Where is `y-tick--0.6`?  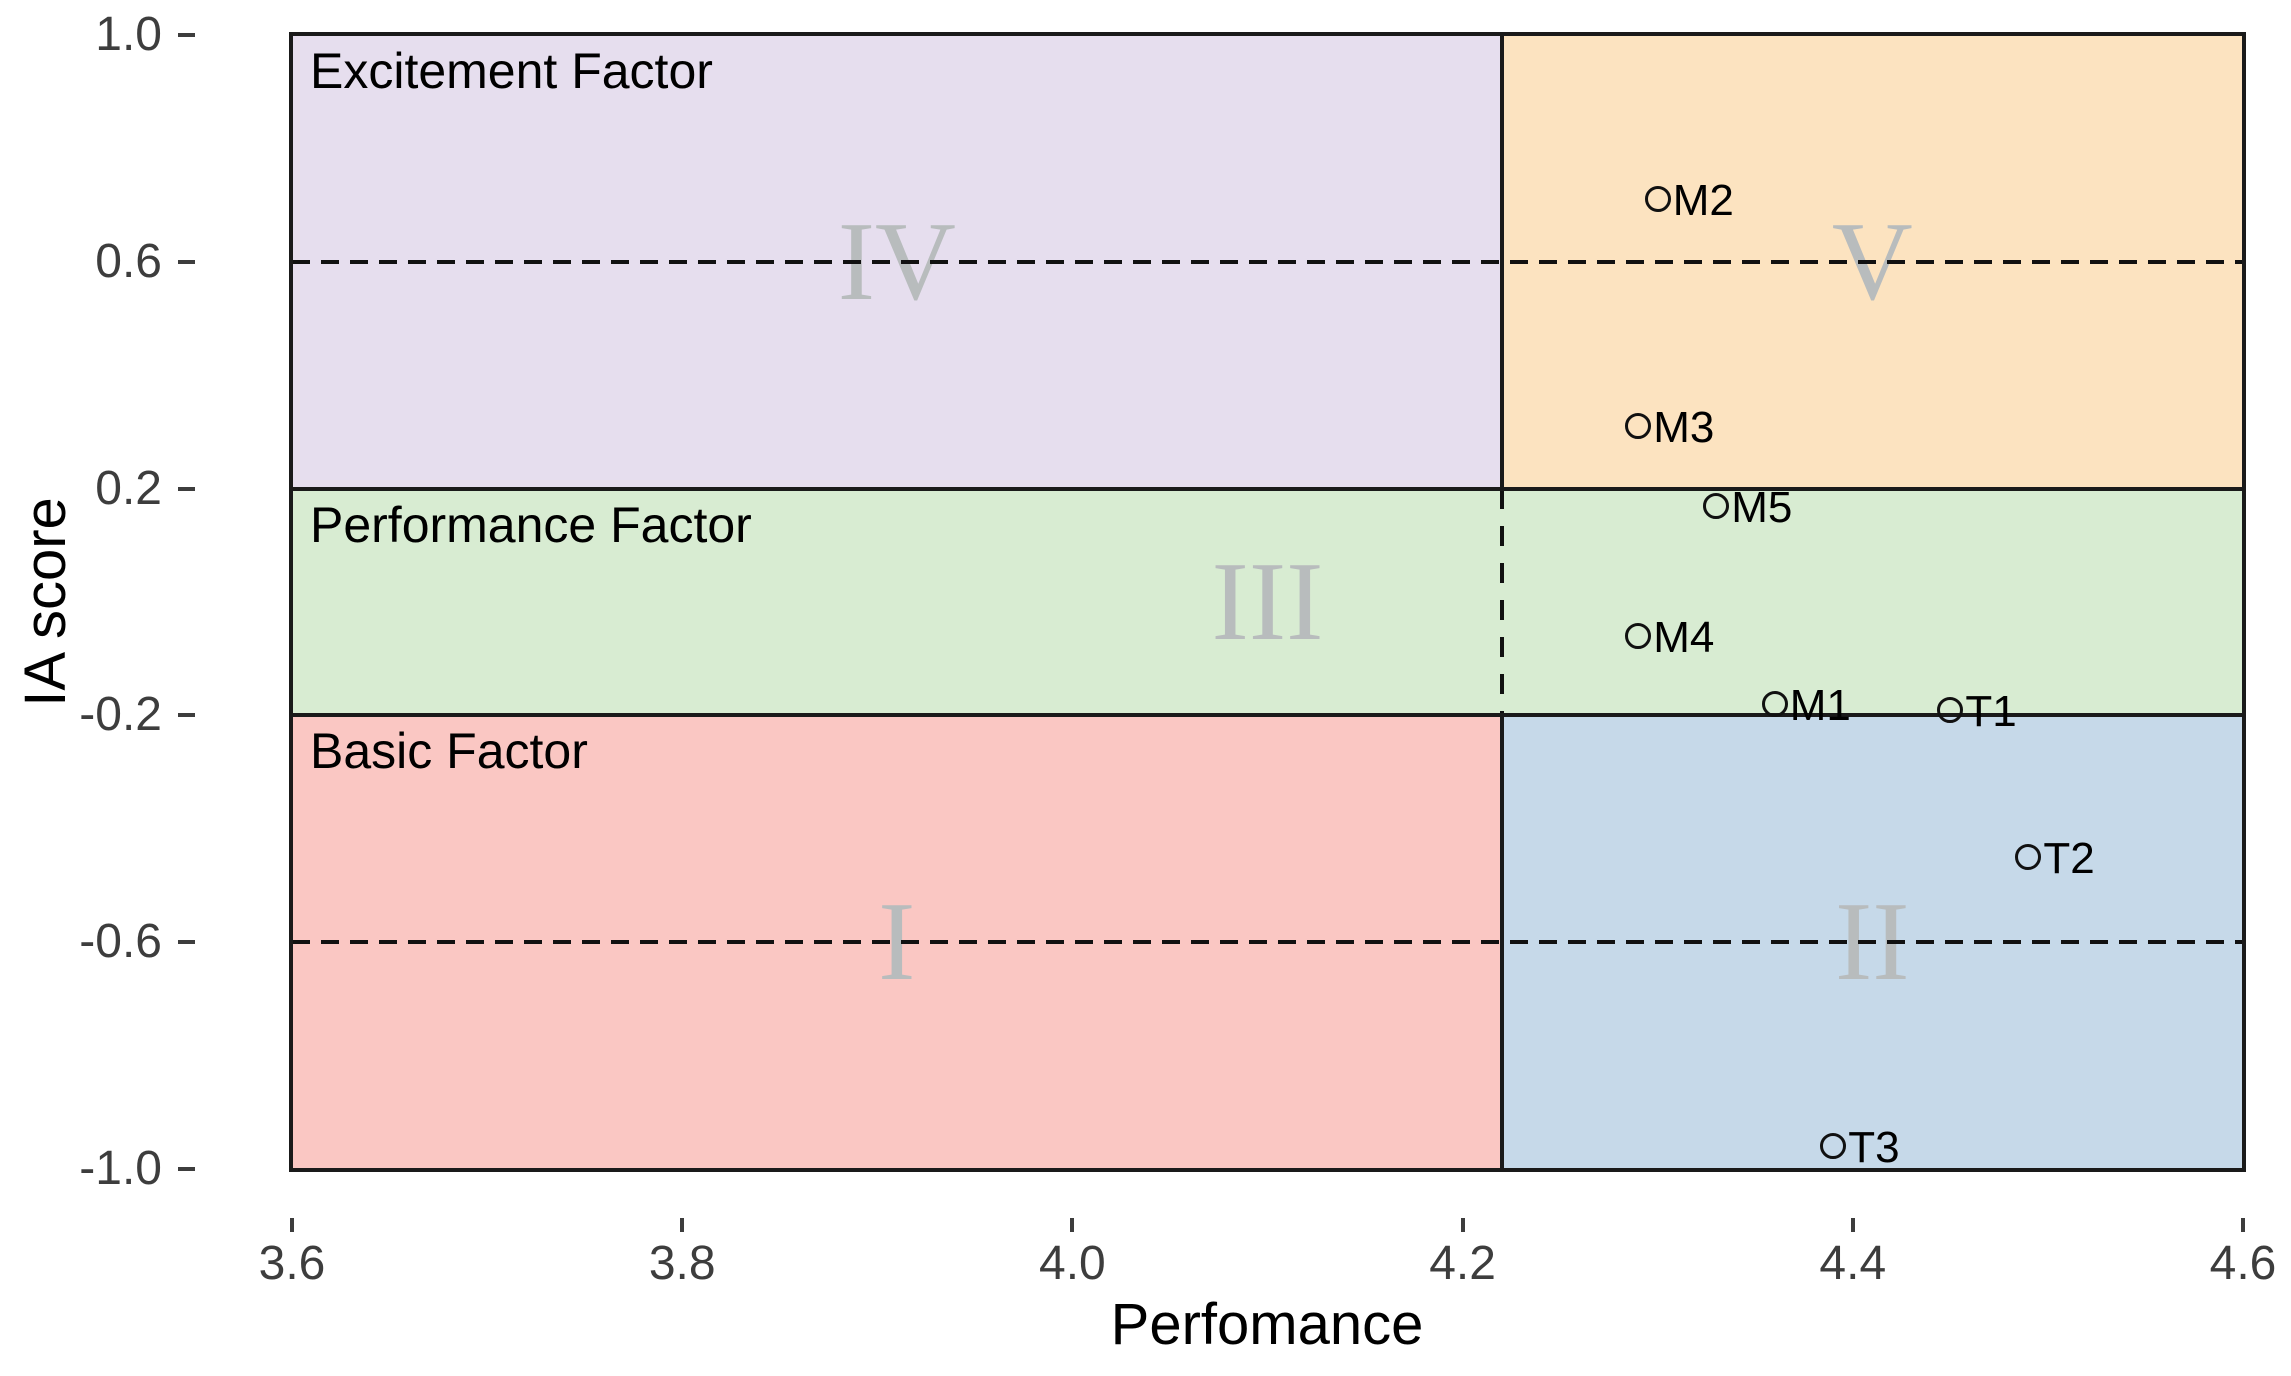
y-tick--0.6 is located at coordinates (186, 942).